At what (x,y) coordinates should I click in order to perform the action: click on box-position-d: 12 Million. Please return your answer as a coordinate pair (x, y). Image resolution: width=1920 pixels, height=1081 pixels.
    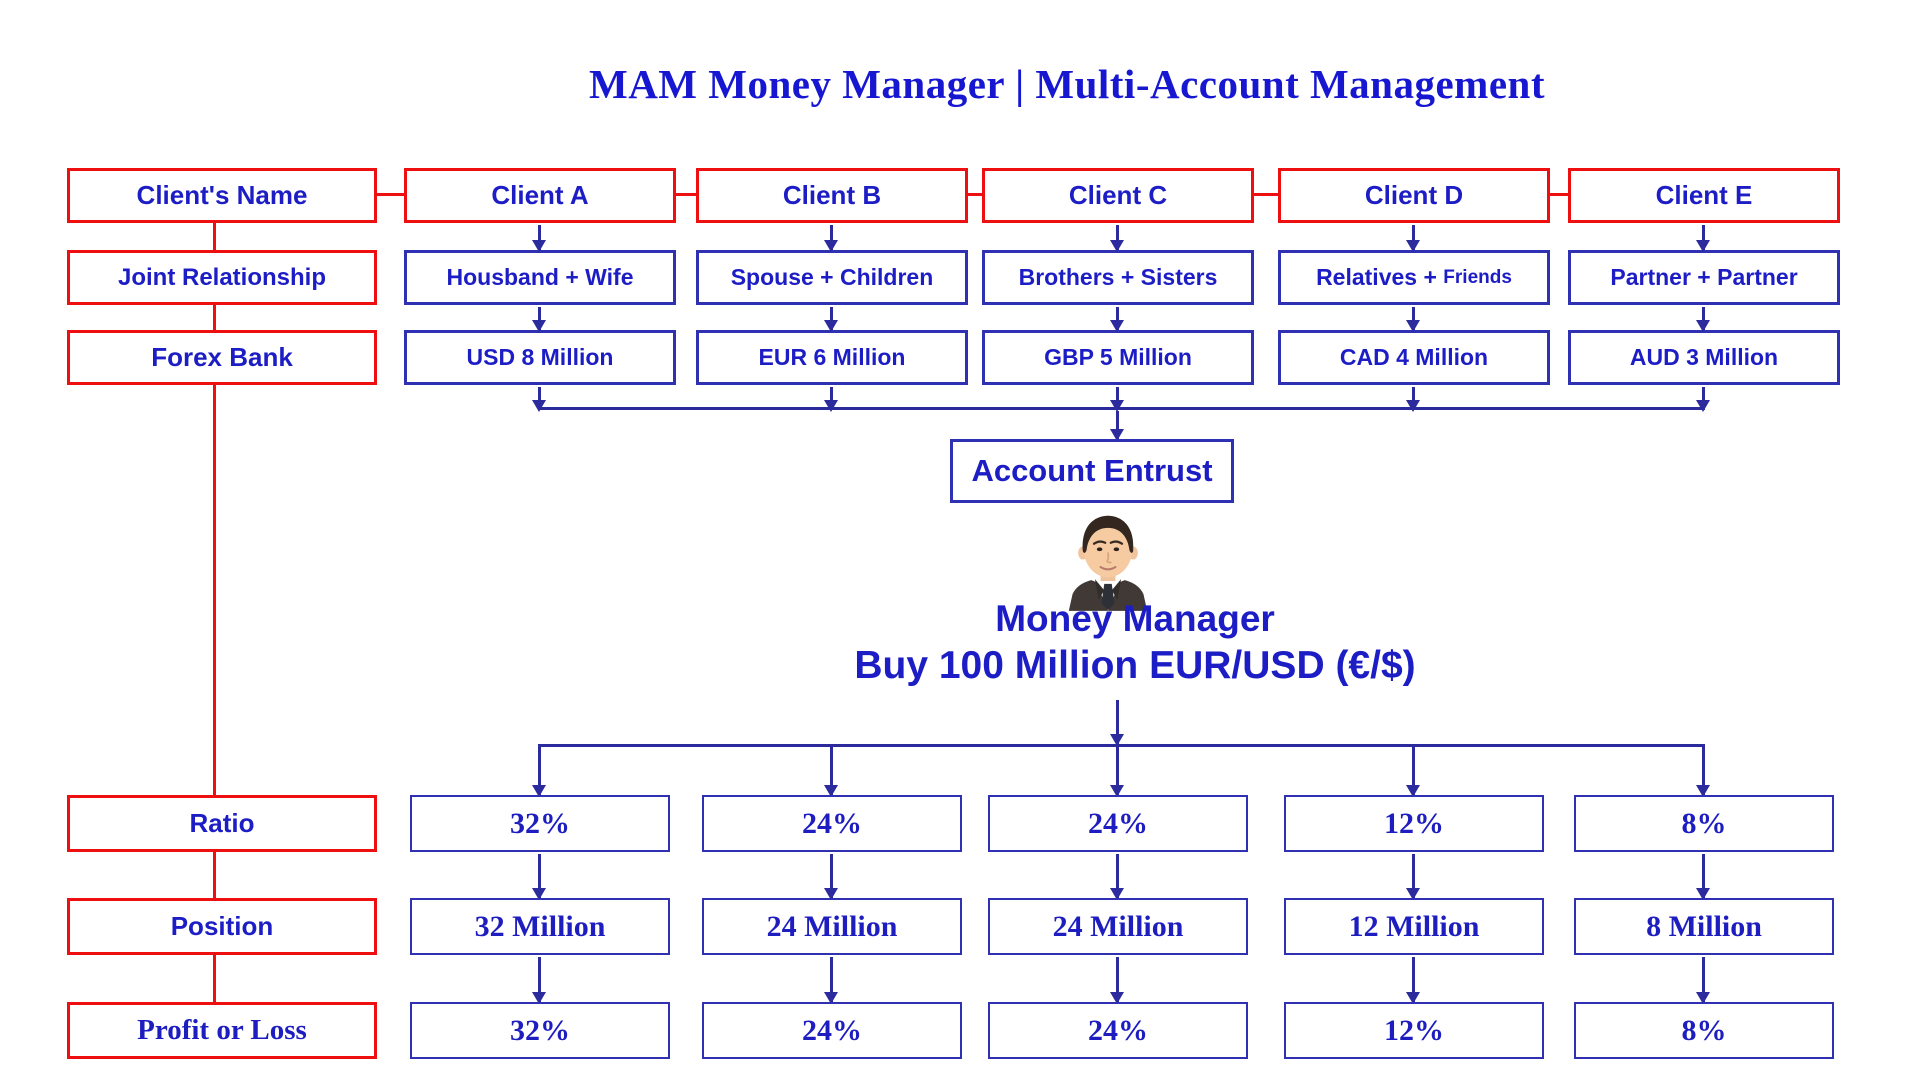
    Looking at the image, I should click on (1414, 926).